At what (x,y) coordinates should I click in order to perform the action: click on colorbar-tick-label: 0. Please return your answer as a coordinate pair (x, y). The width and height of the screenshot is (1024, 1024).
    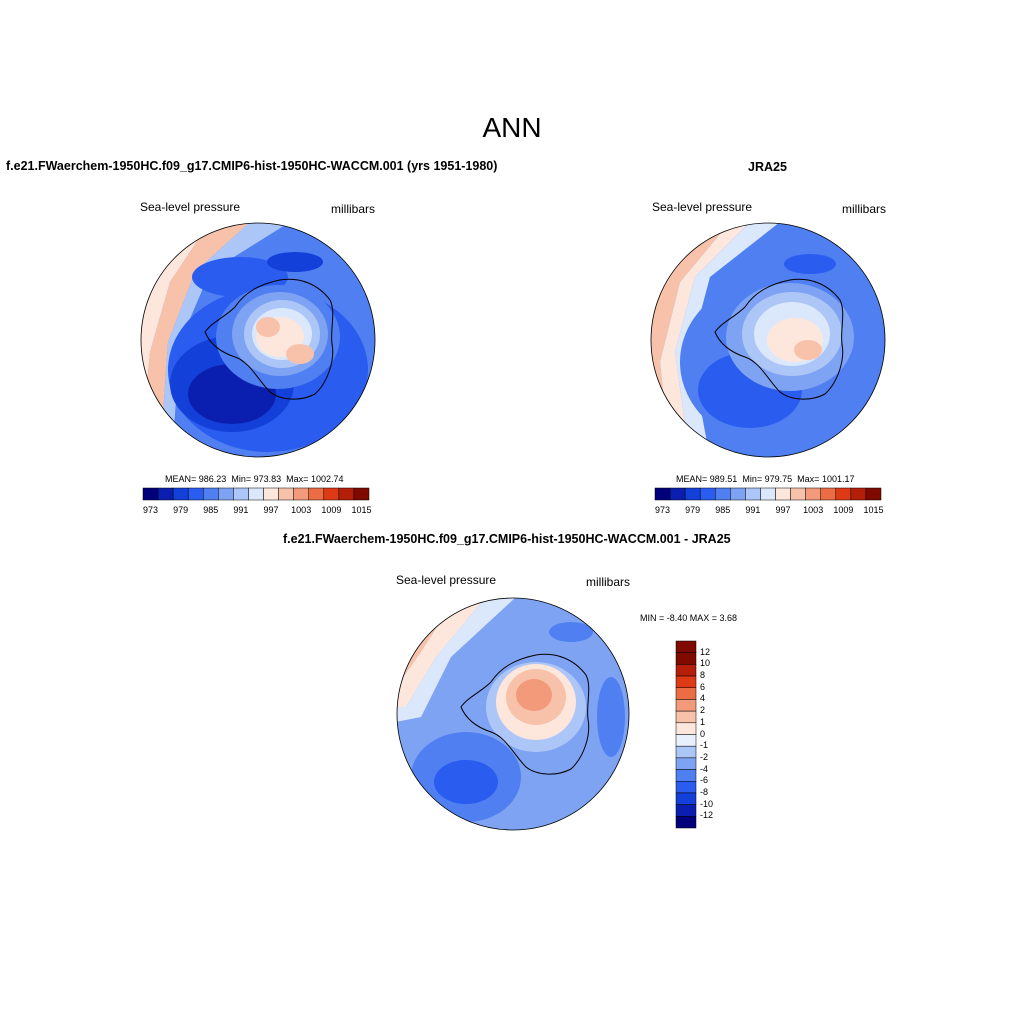
    Looking at the image, I should click on (703, 733).